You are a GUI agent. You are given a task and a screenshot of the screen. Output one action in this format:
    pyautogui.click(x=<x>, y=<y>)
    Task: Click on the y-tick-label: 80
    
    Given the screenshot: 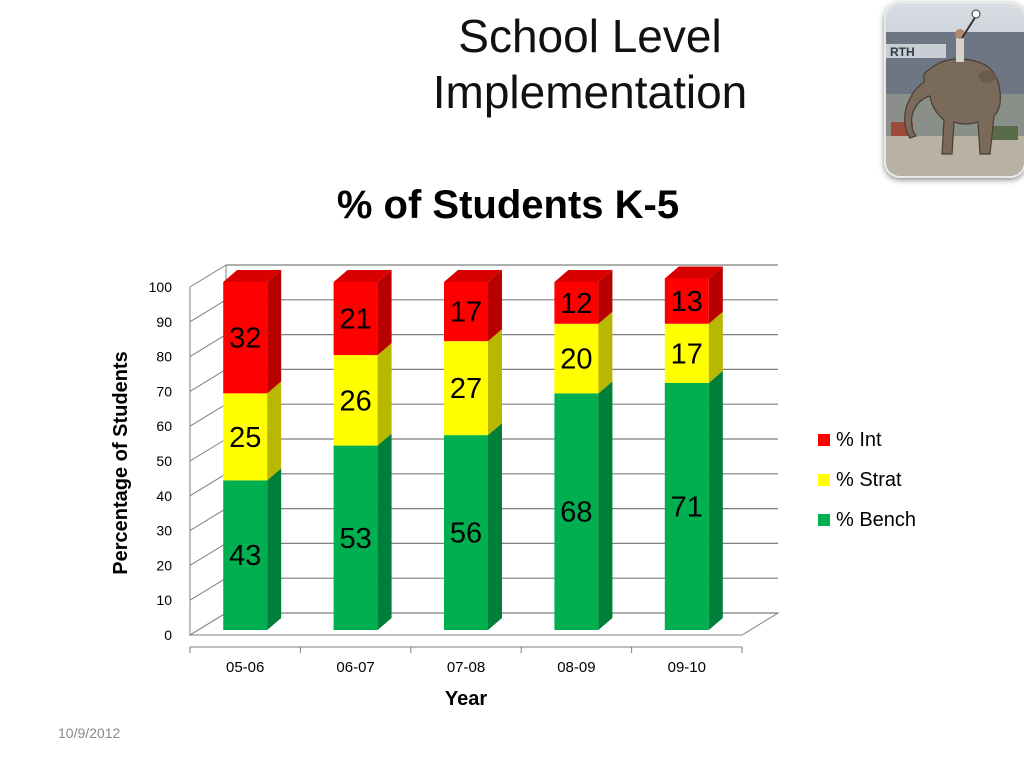 What is the action you would take?
    pyautogui.click(x=164, y=357)
    